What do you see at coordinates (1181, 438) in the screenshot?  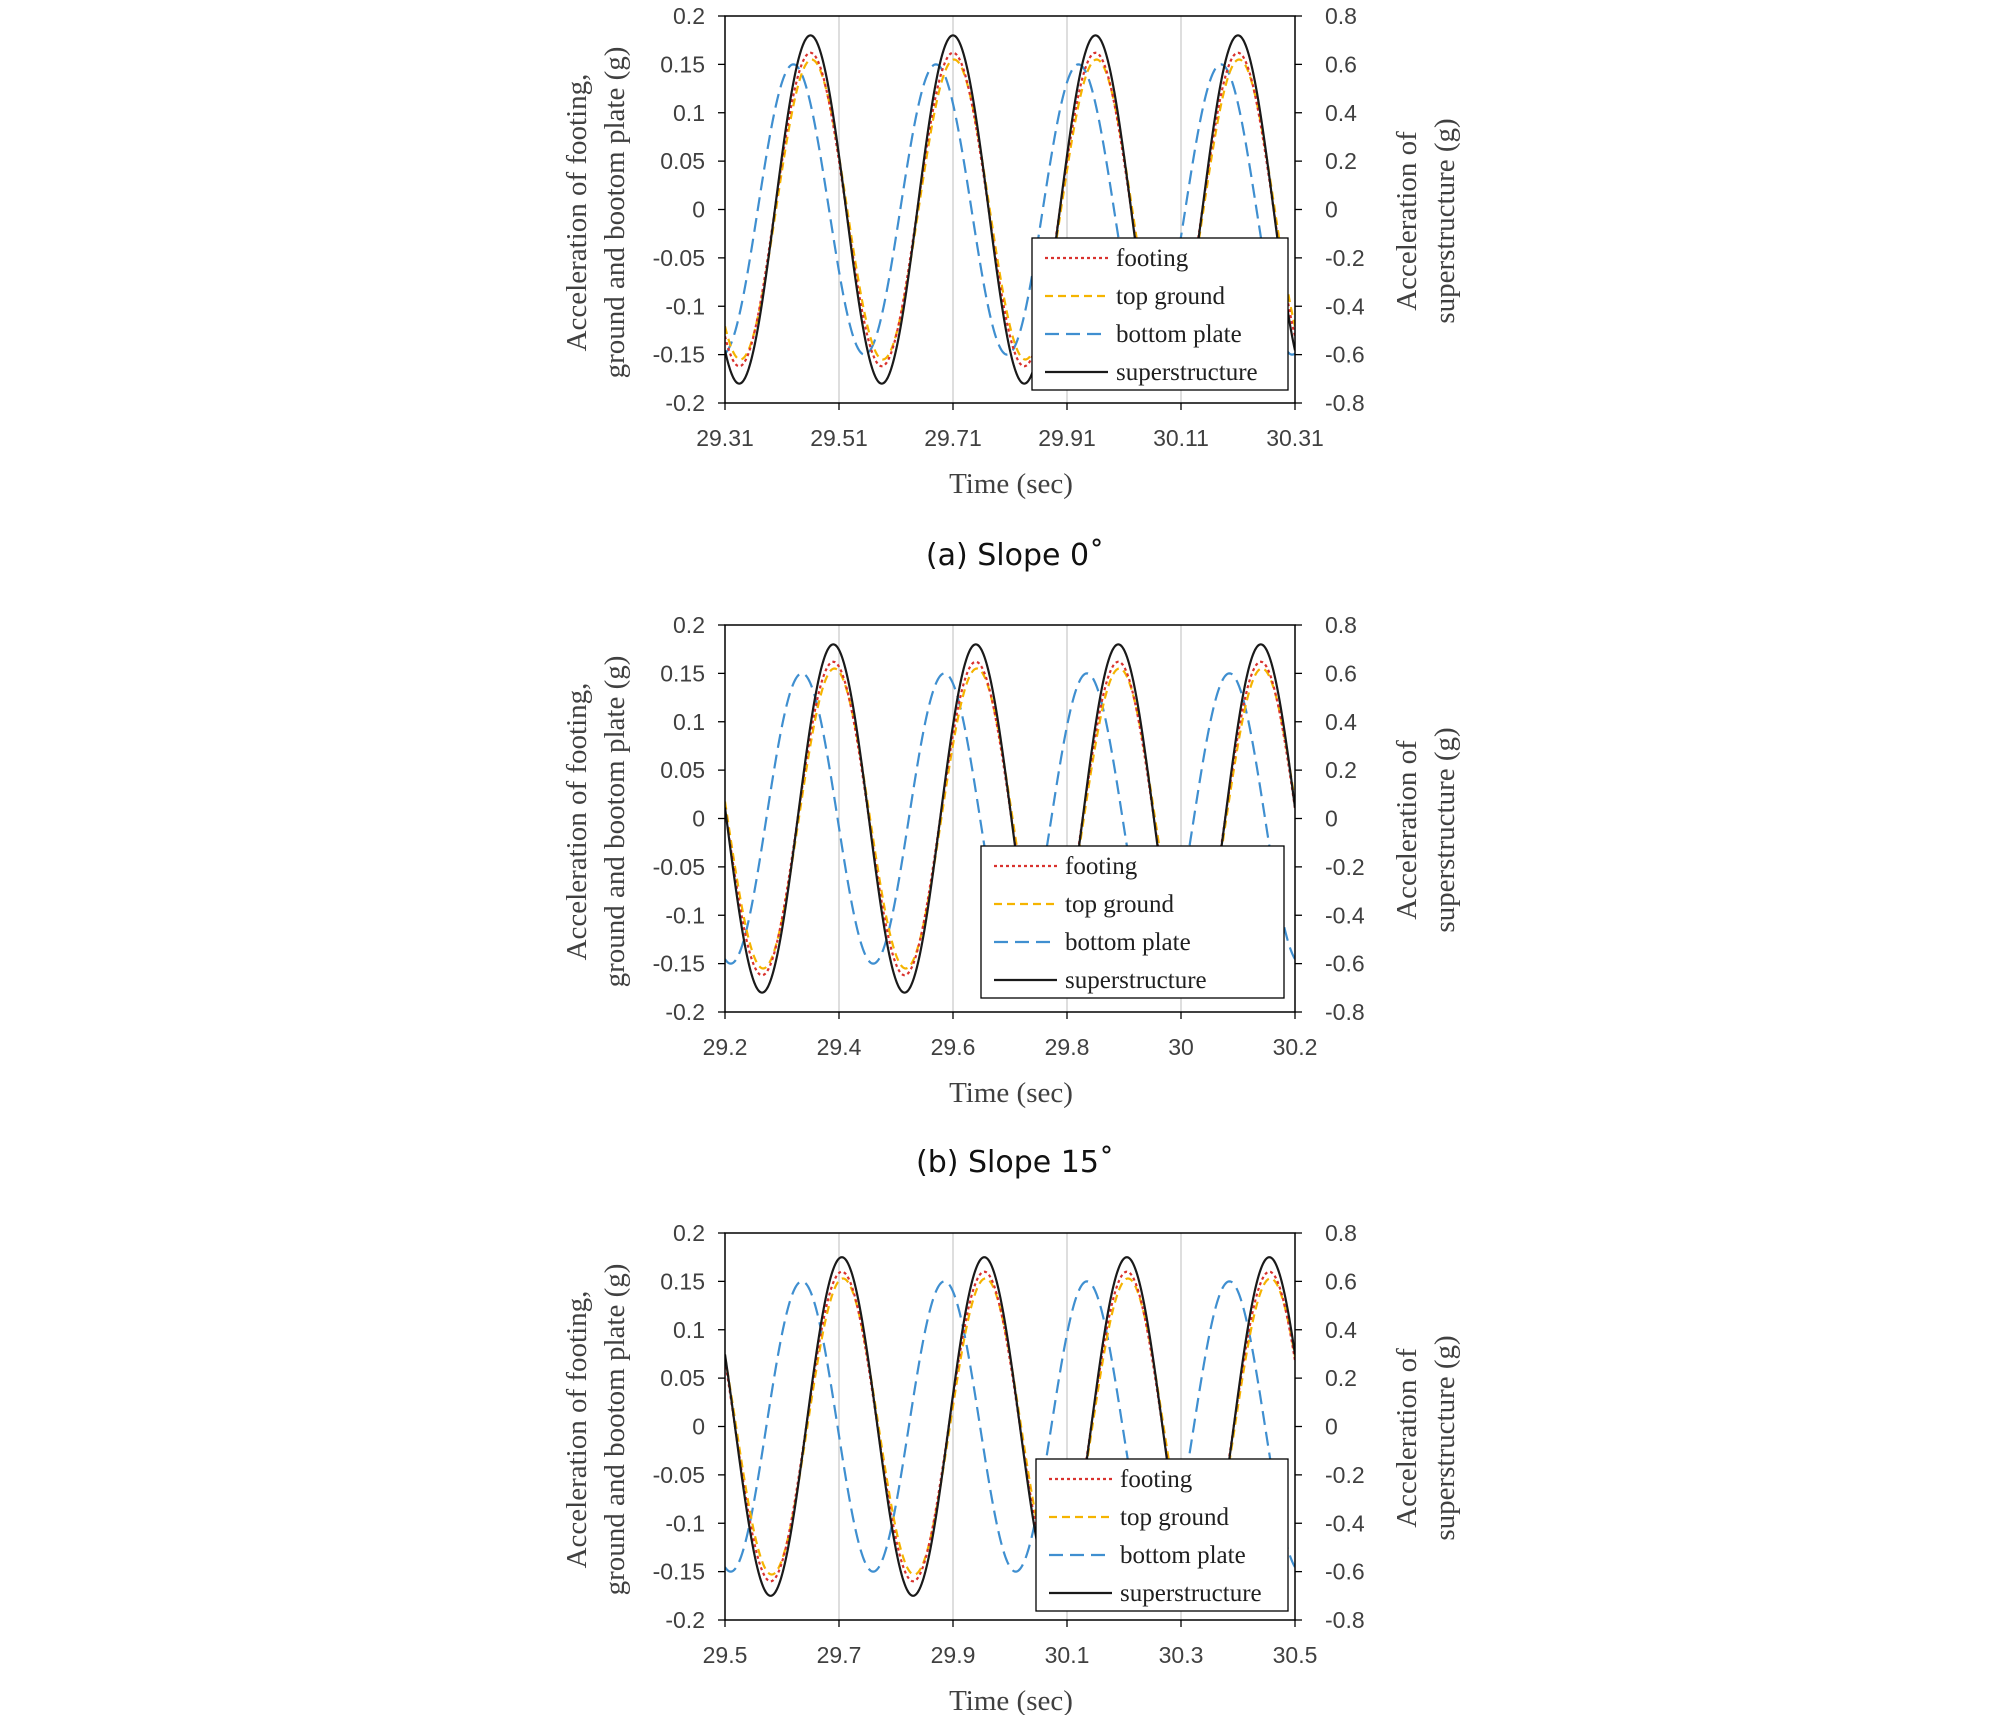 I see `x-tick-label: 30.11` at bounding box center [1181, 438].